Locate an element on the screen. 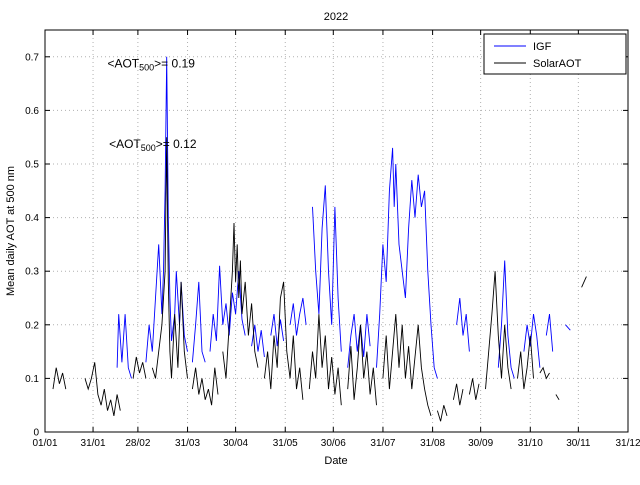 The image size is (640, 485). legend-item-label: IGF is located at coordinates (542, 47).